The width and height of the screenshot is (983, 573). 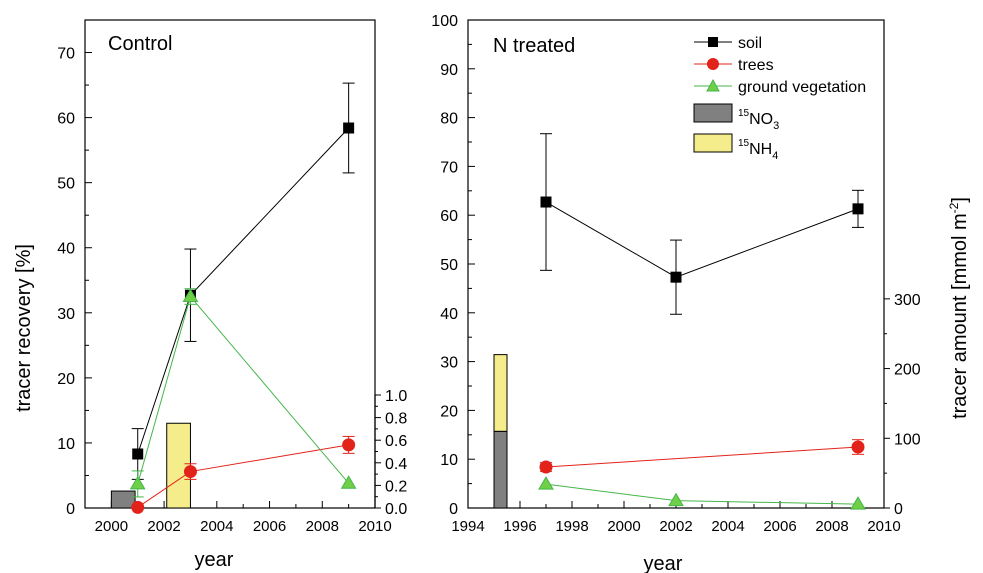 I want to click on secondary-y-tick-label: 1.0, so click(x=396, y=396).